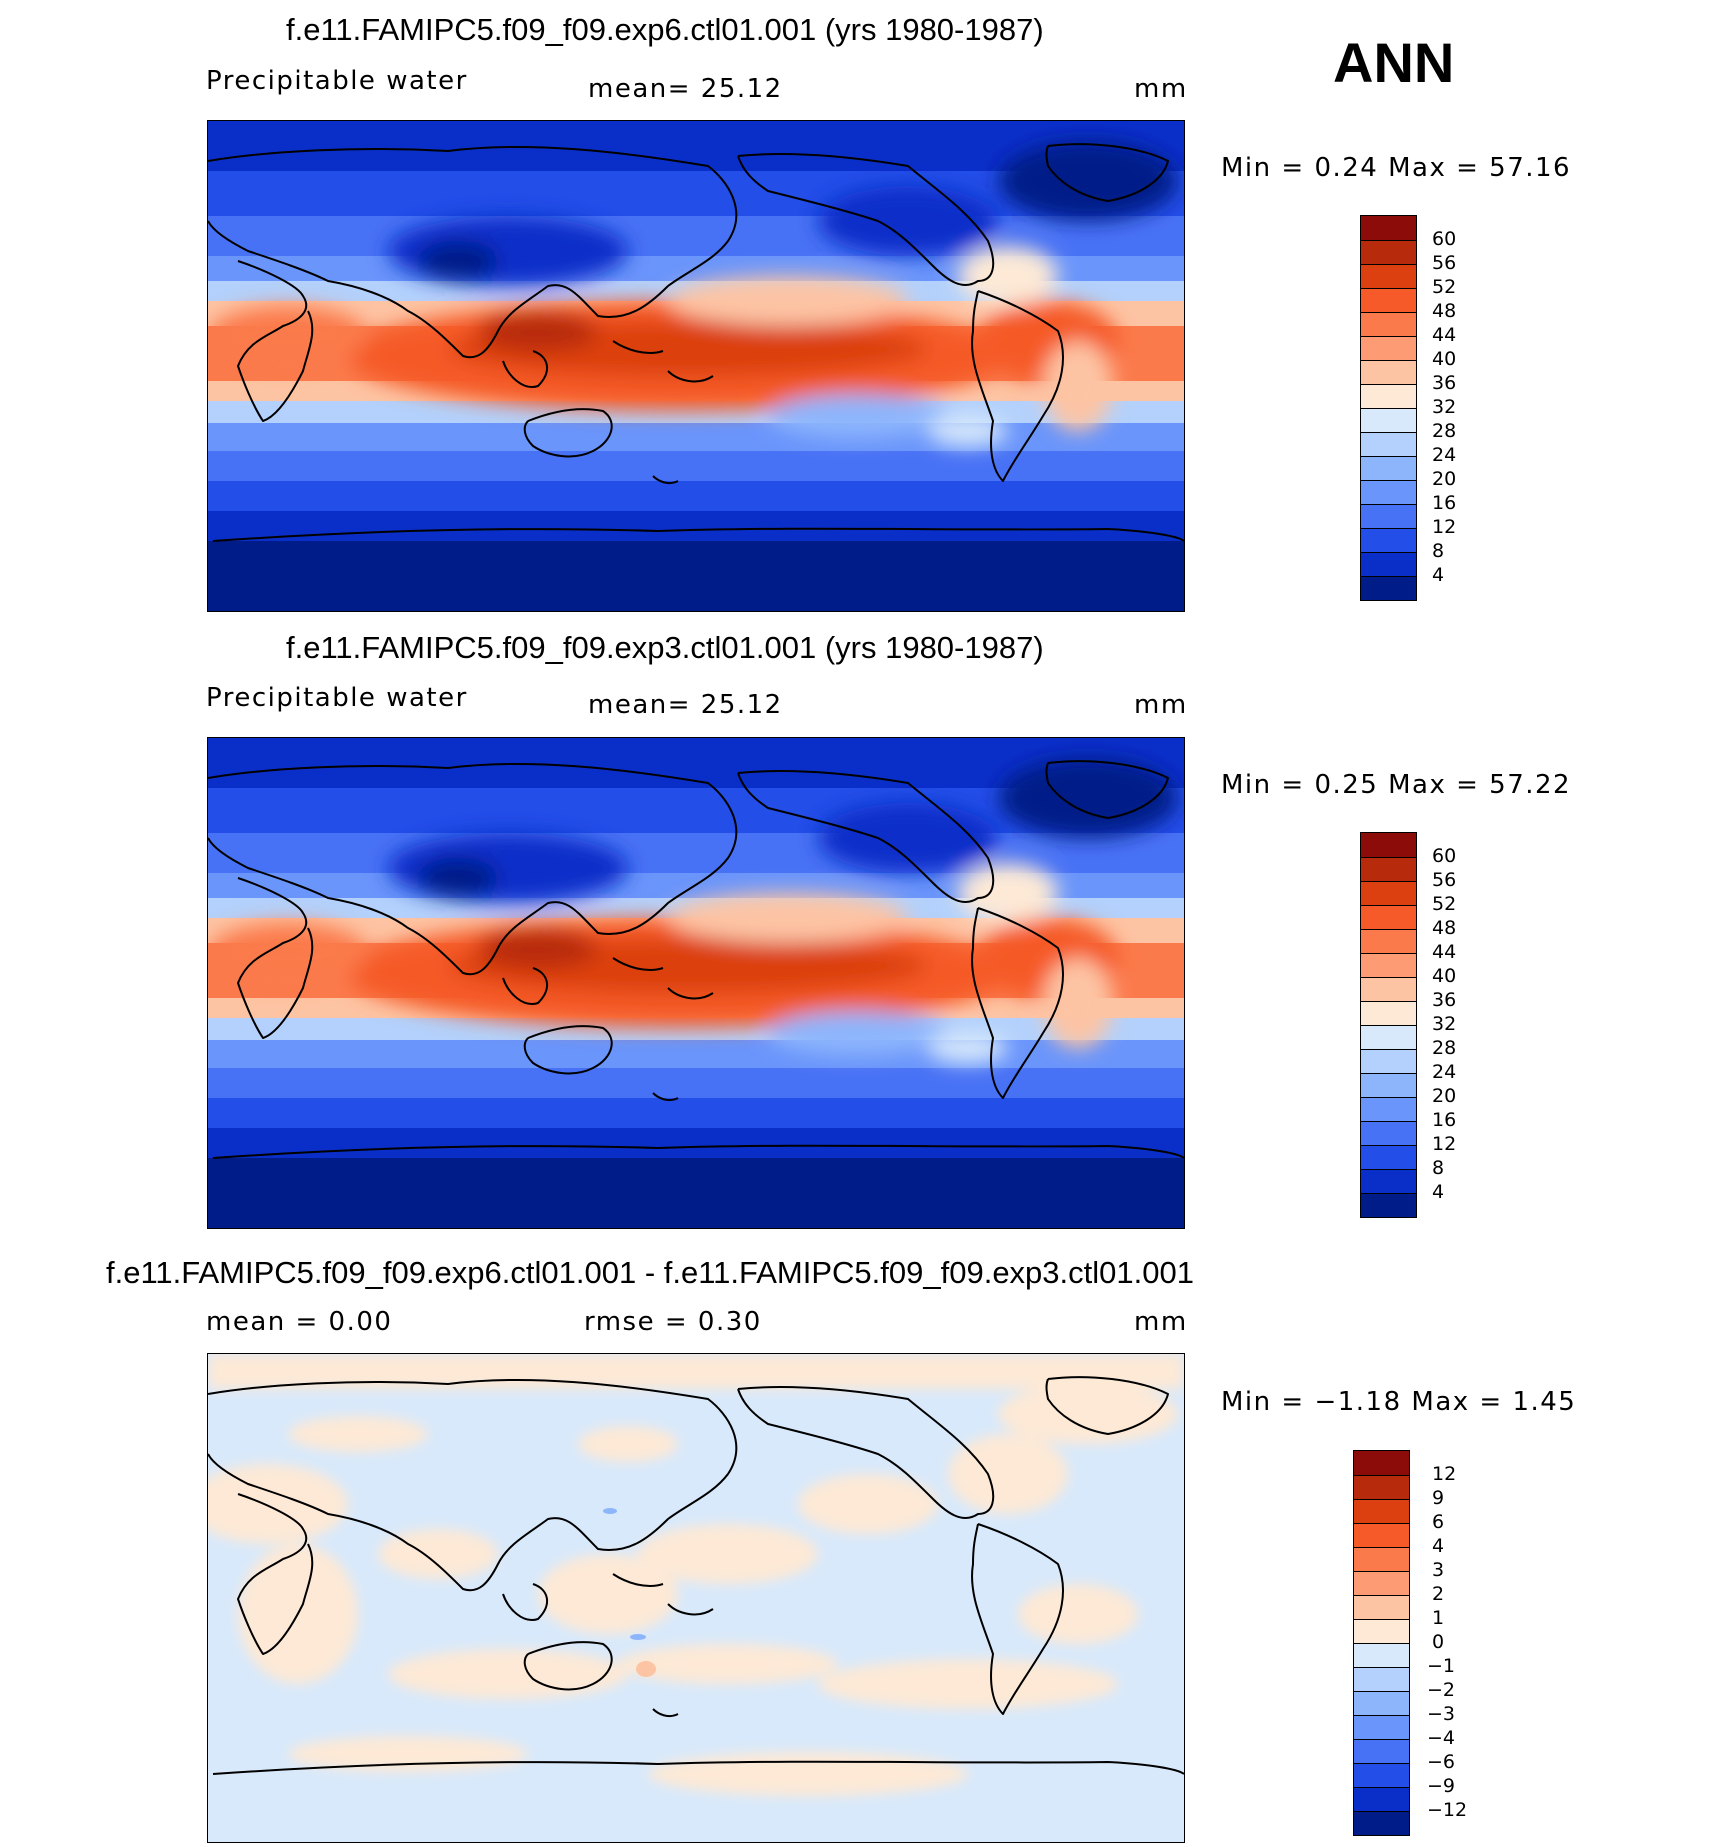 The image size is (1710, 1847). I want to click on panel1-colorbar-label: 44, so click(1444, 335).